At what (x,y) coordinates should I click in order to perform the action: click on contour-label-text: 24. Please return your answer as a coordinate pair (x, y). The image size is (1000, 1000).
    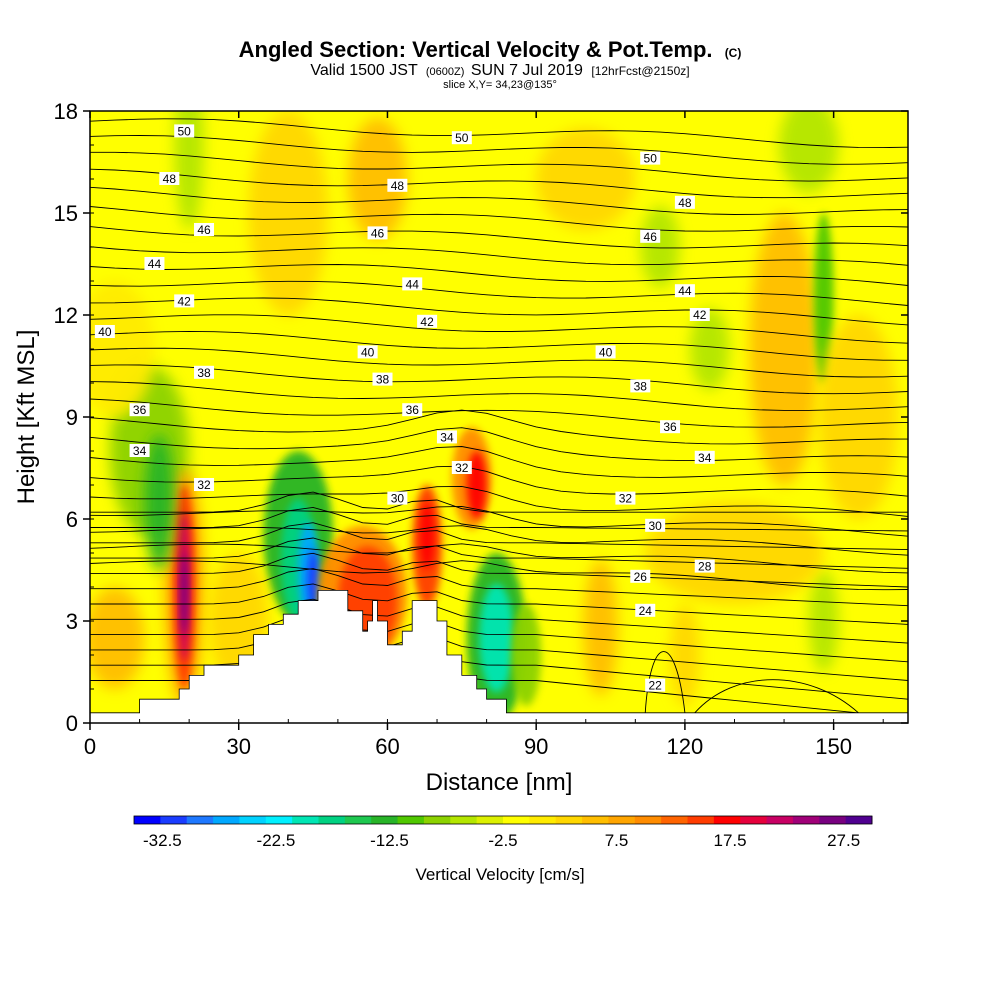
    Looking at the image, I should click on (646, 611).